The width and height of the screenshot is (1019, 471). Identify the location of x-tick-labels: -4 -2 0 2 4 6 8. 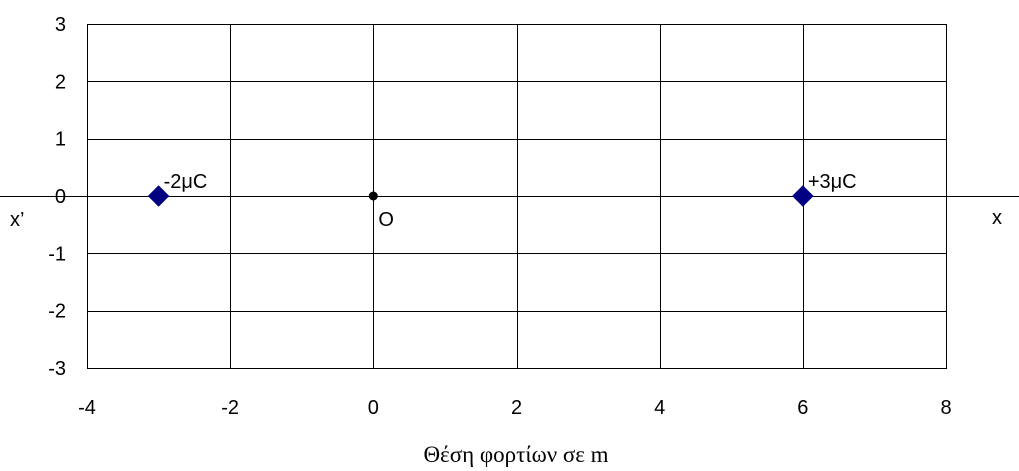
(514, 408).